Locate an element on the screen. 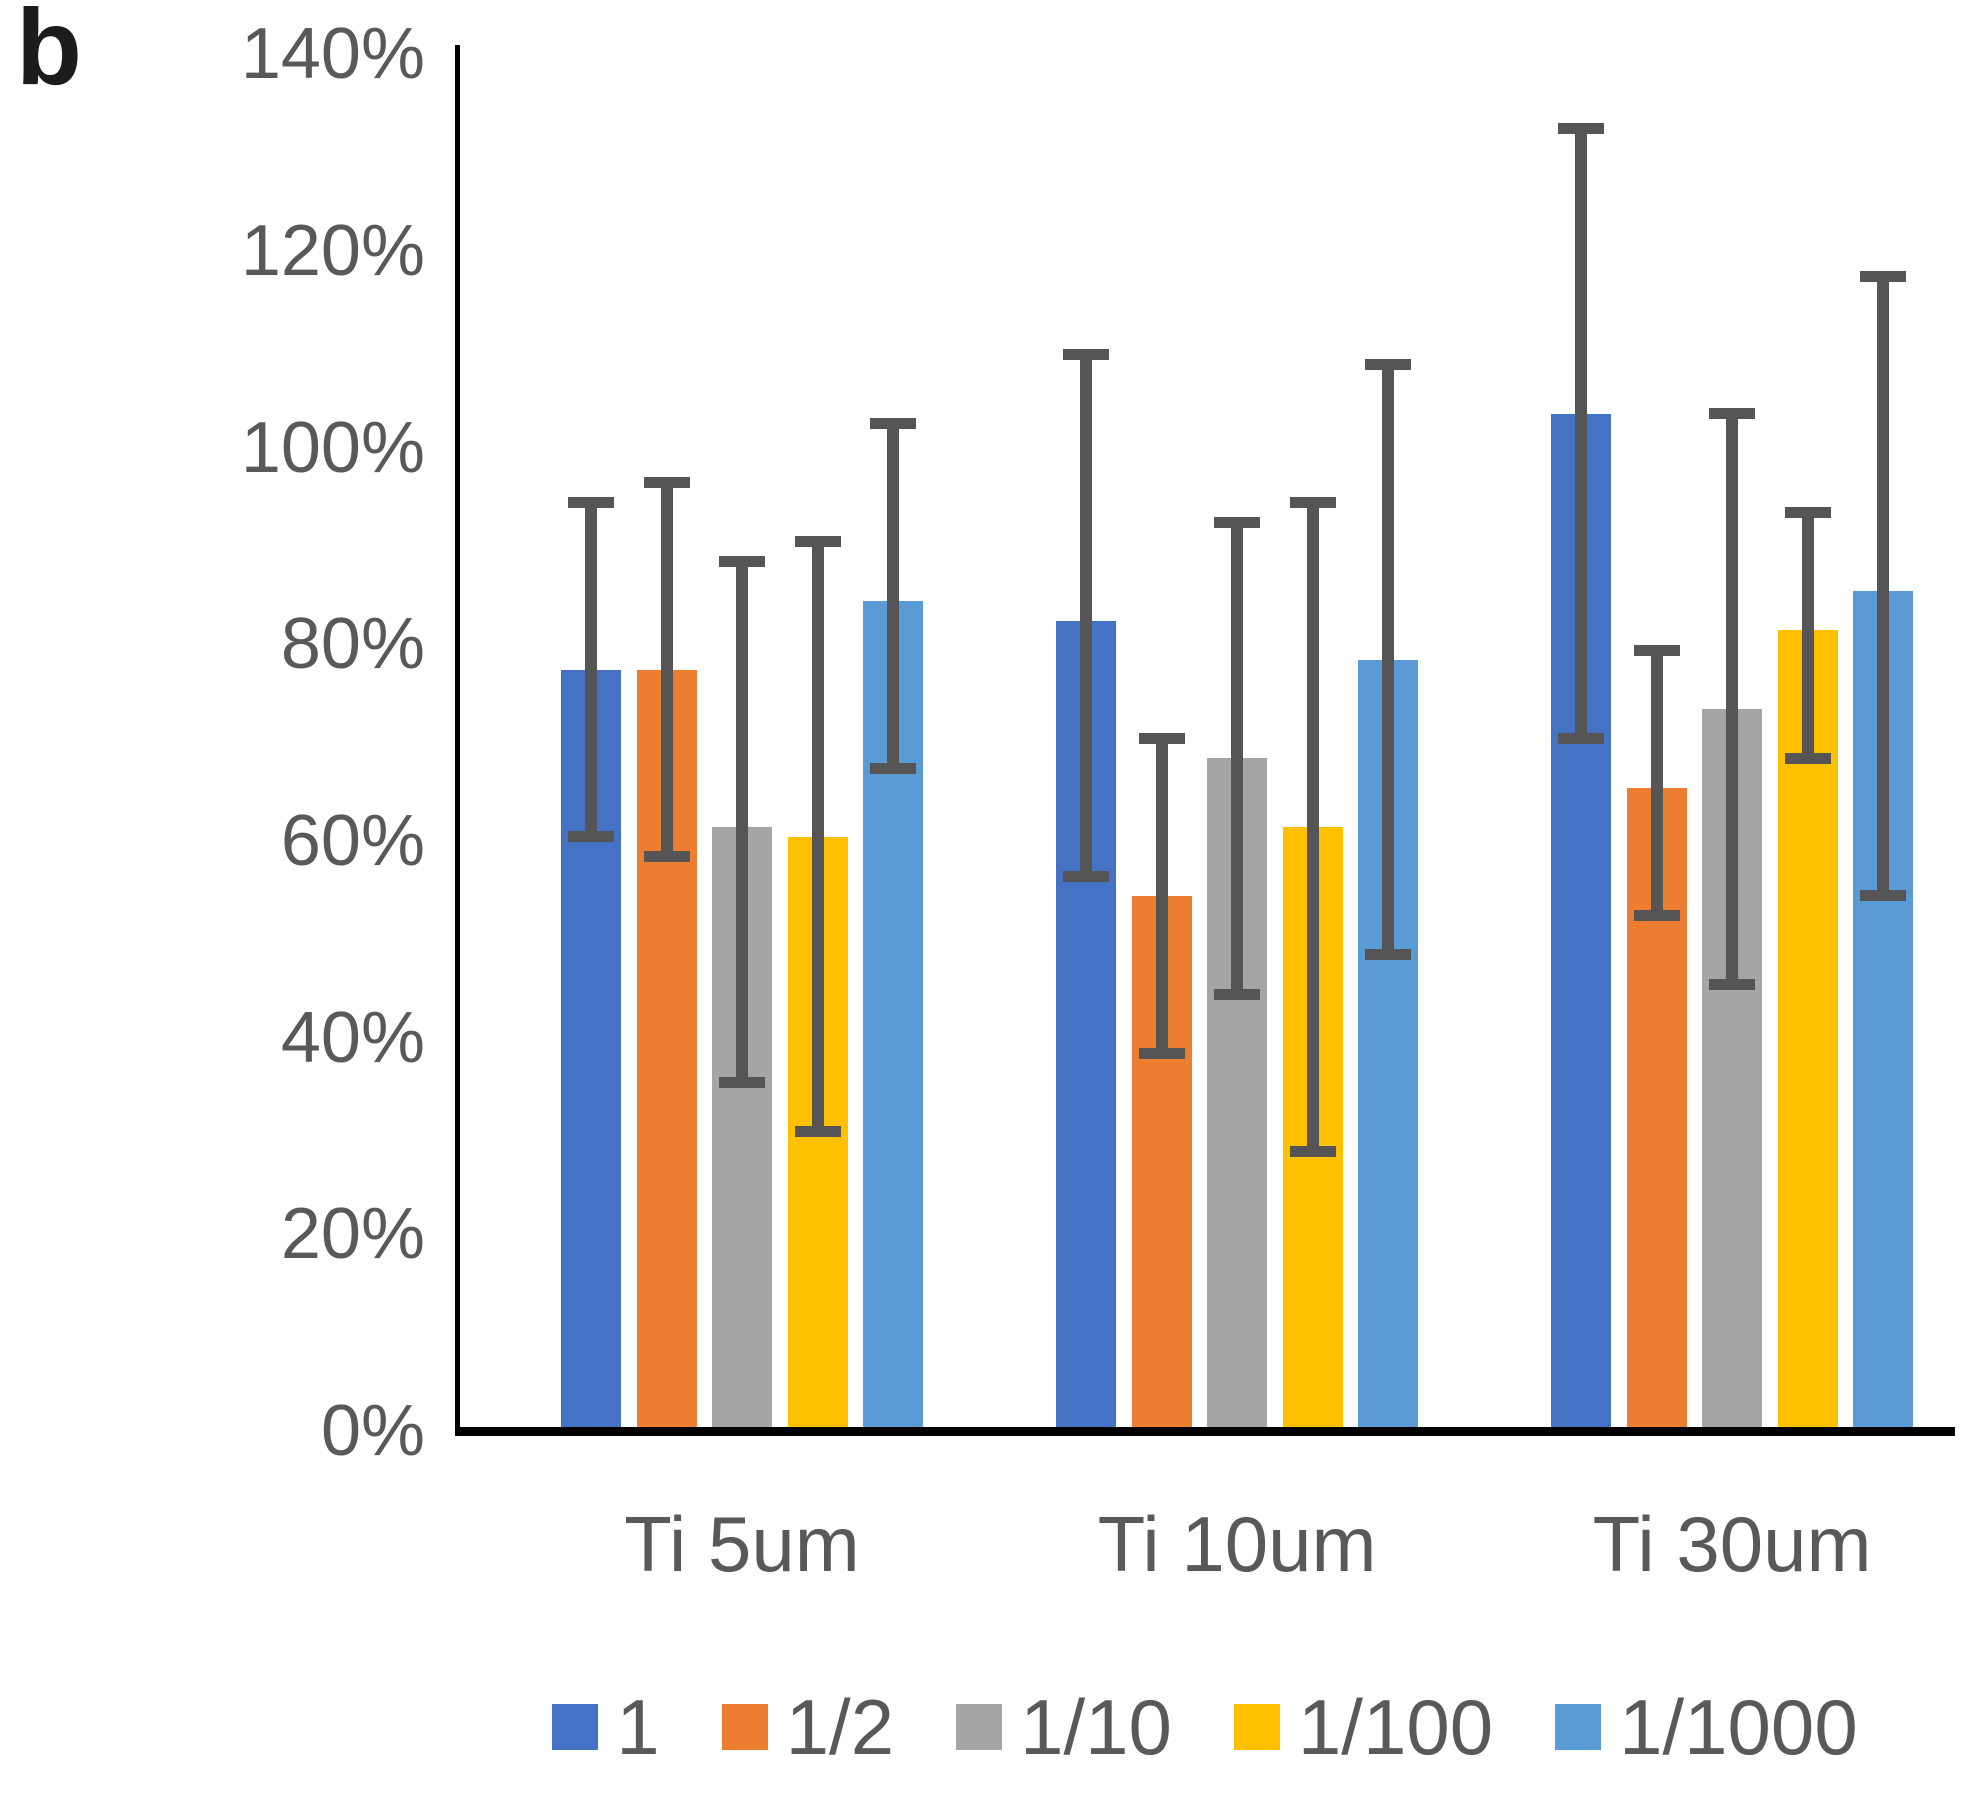 This screenshot has height=1800, width=1986. chart-legend: 1 1/2 1/10 1/100 1/1000 is located at coordinates (1205, 1727).